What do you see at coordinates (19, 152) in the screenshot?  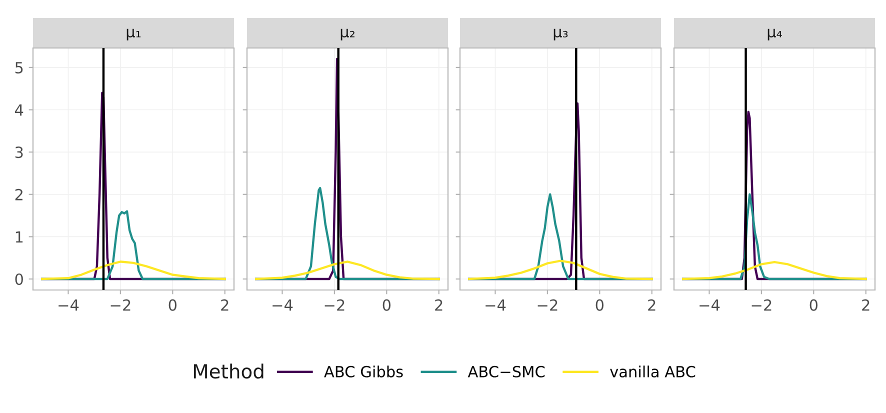 I see `y-tick-label: 3` at bounding box center [19, 152].